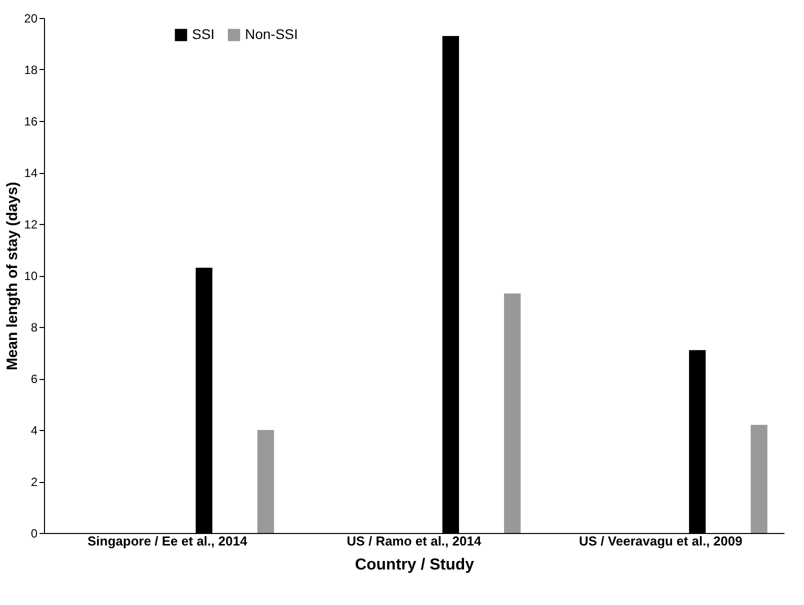  What do you see at coordinates (414, 565) in the screenshot?
I see `x-axis-title: Country / Study` at bounding box center [414, 565].